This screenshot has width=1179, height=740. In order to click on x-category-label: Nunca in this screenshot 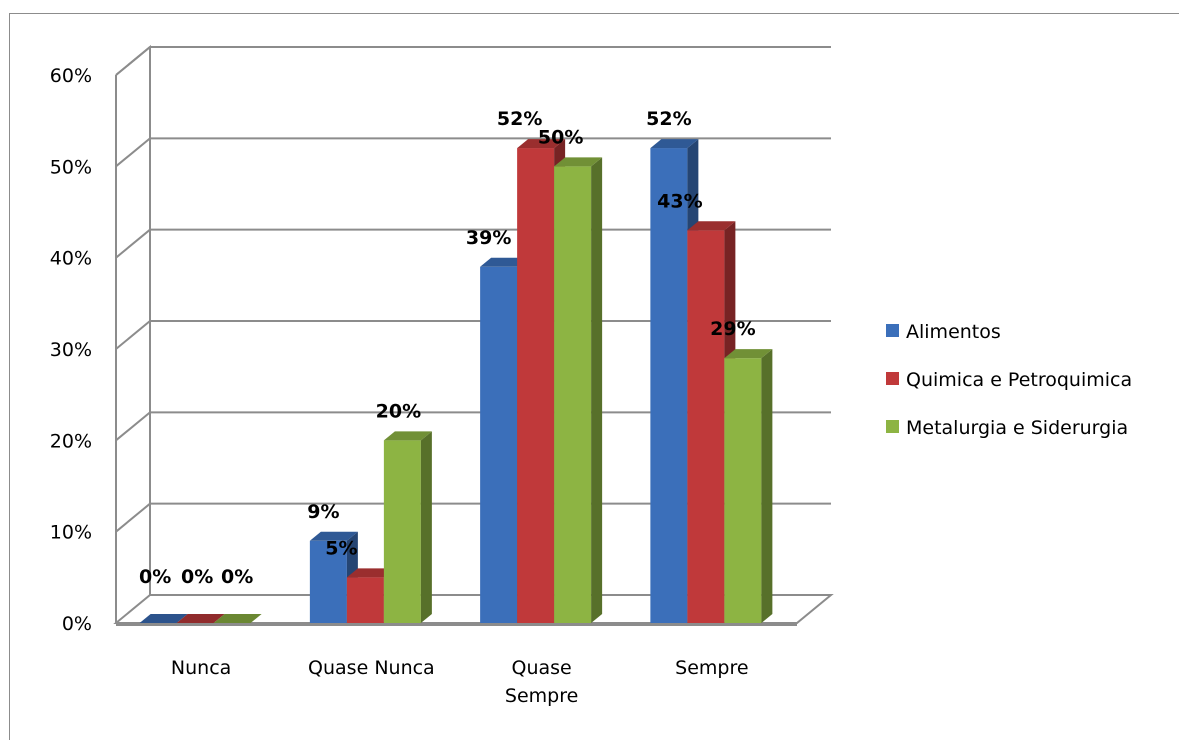, I will do `click(201, 668)`.